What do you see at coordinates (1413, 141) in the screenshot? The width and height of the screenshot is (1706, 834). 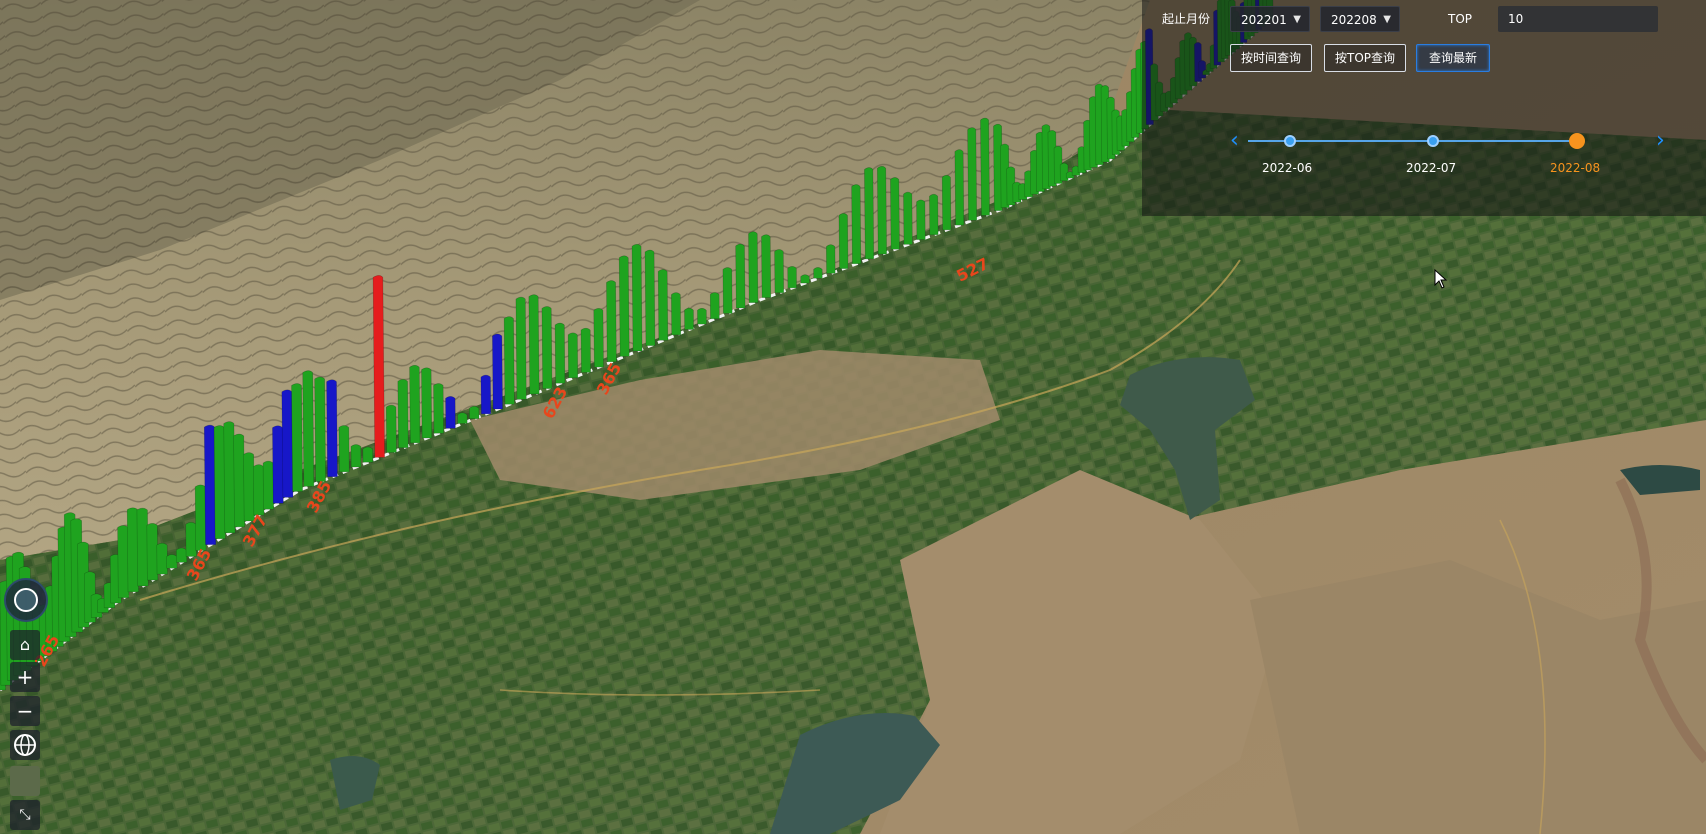 I see `timeline-track` at bounding box center [1413, 141].